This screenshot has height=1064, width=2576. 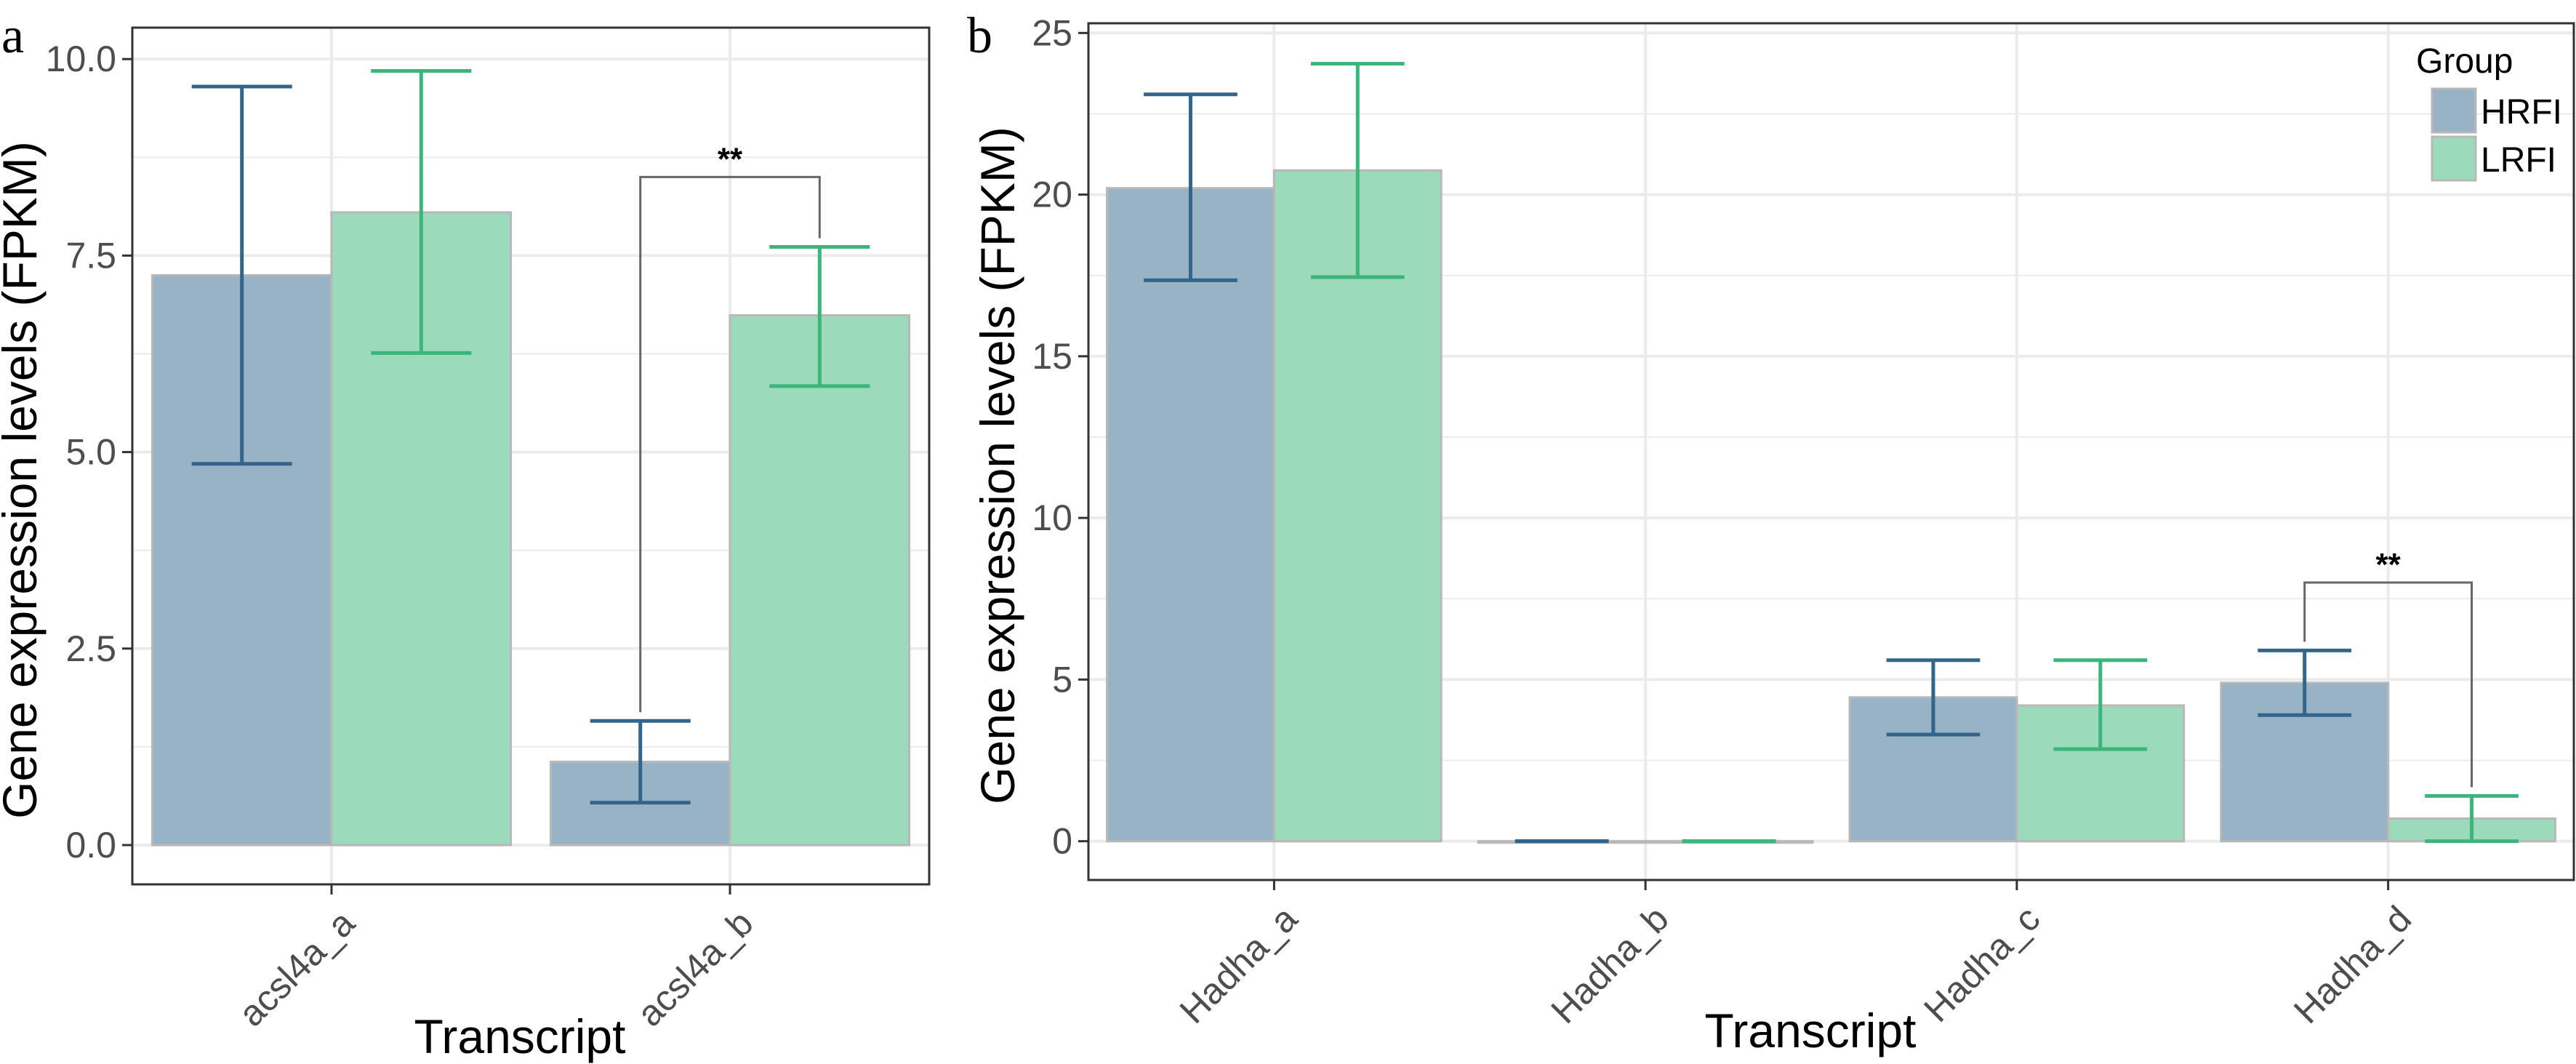 I want to click on panel-b-x-tick-label: Hadha_b, so click(x=1610, y=964).